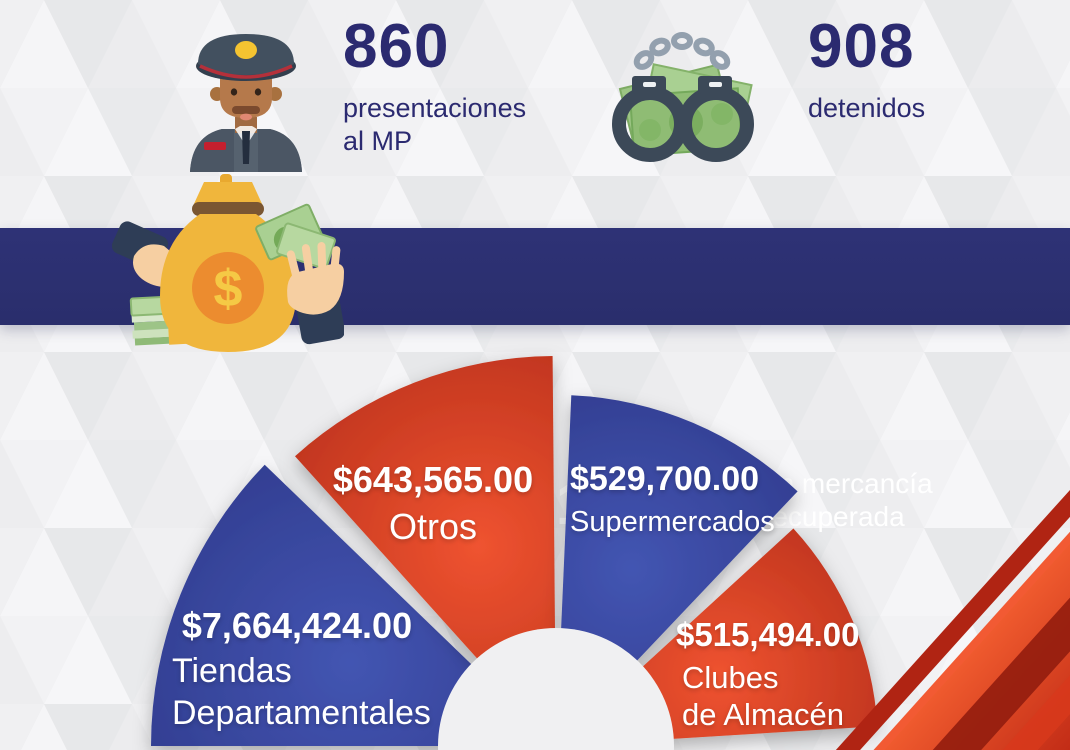 The image size is (1070, 750). Describe the element at coordinates (246, 95) in the screenshot. I see `police-face` at that location.